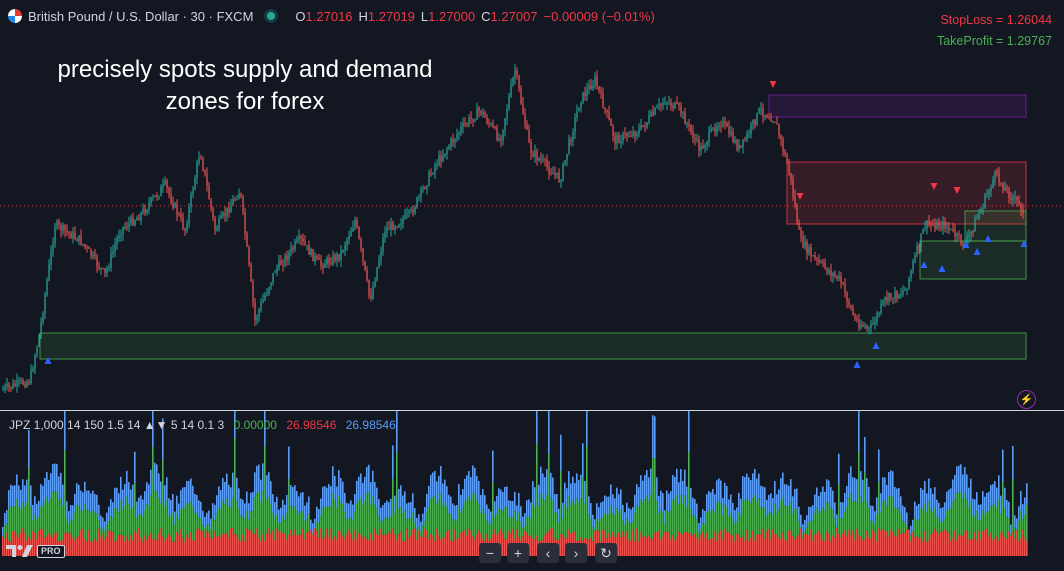 The height and width of the screenshot is (571, 1064). I want to click on indicator-name: JPZ 1,000 14 150 1.5 14 ▲▼ 5 14 0.1 3, so click(117, 425).